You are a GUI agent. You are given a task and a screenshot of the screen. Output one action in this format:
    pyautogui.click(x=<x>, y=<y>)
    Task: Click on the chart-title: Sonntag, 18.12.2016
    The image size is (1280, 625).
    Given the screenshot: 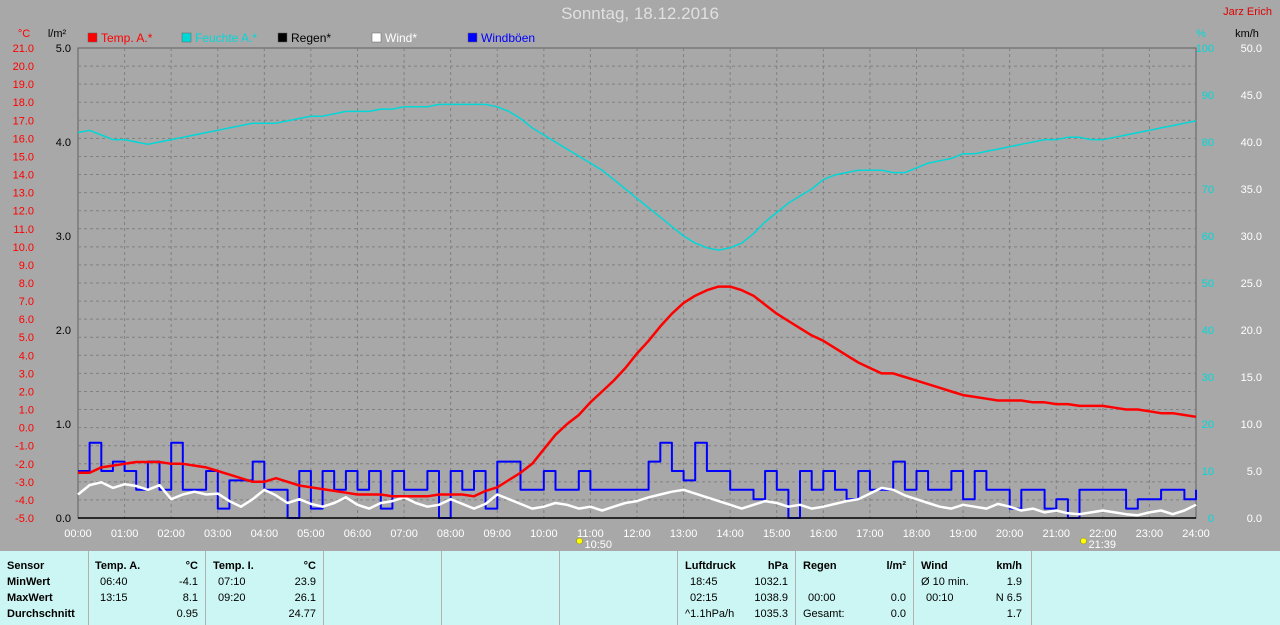 What is the action you would take?
    pyautogui.click(x=640, y=13)
    